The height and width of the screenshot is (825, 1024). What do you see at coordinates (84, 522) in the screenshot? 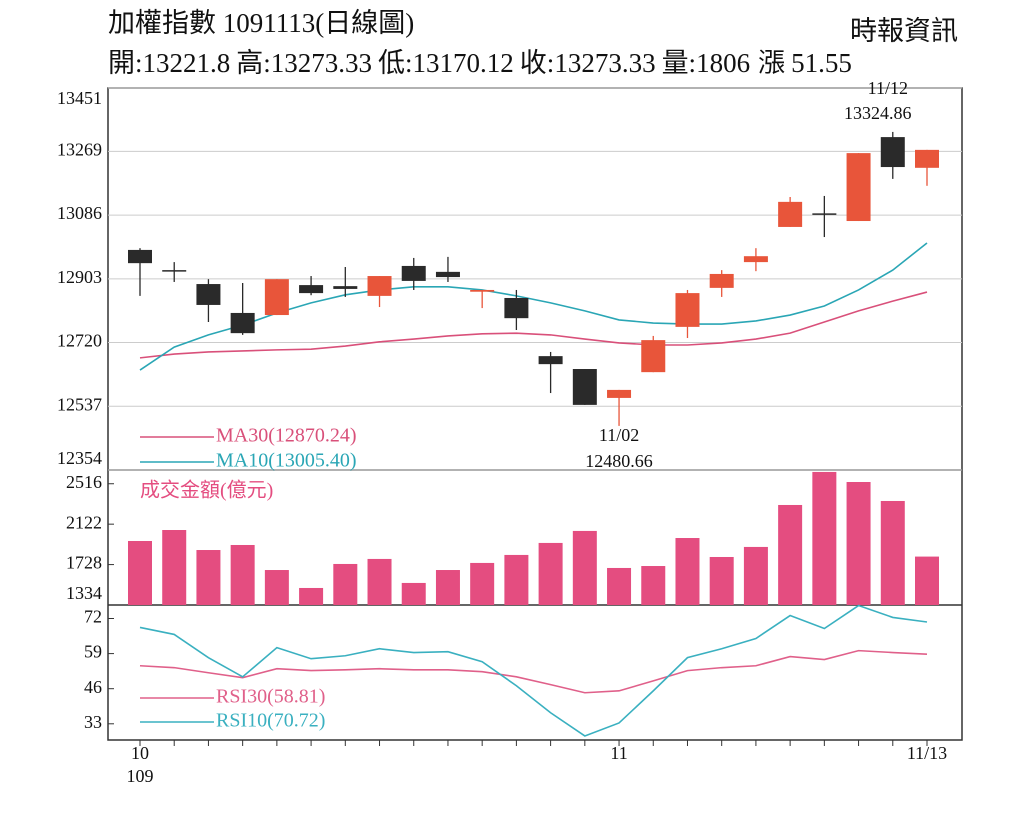
I see `y-tick-label: 2122` at bounding box center [84, 522].